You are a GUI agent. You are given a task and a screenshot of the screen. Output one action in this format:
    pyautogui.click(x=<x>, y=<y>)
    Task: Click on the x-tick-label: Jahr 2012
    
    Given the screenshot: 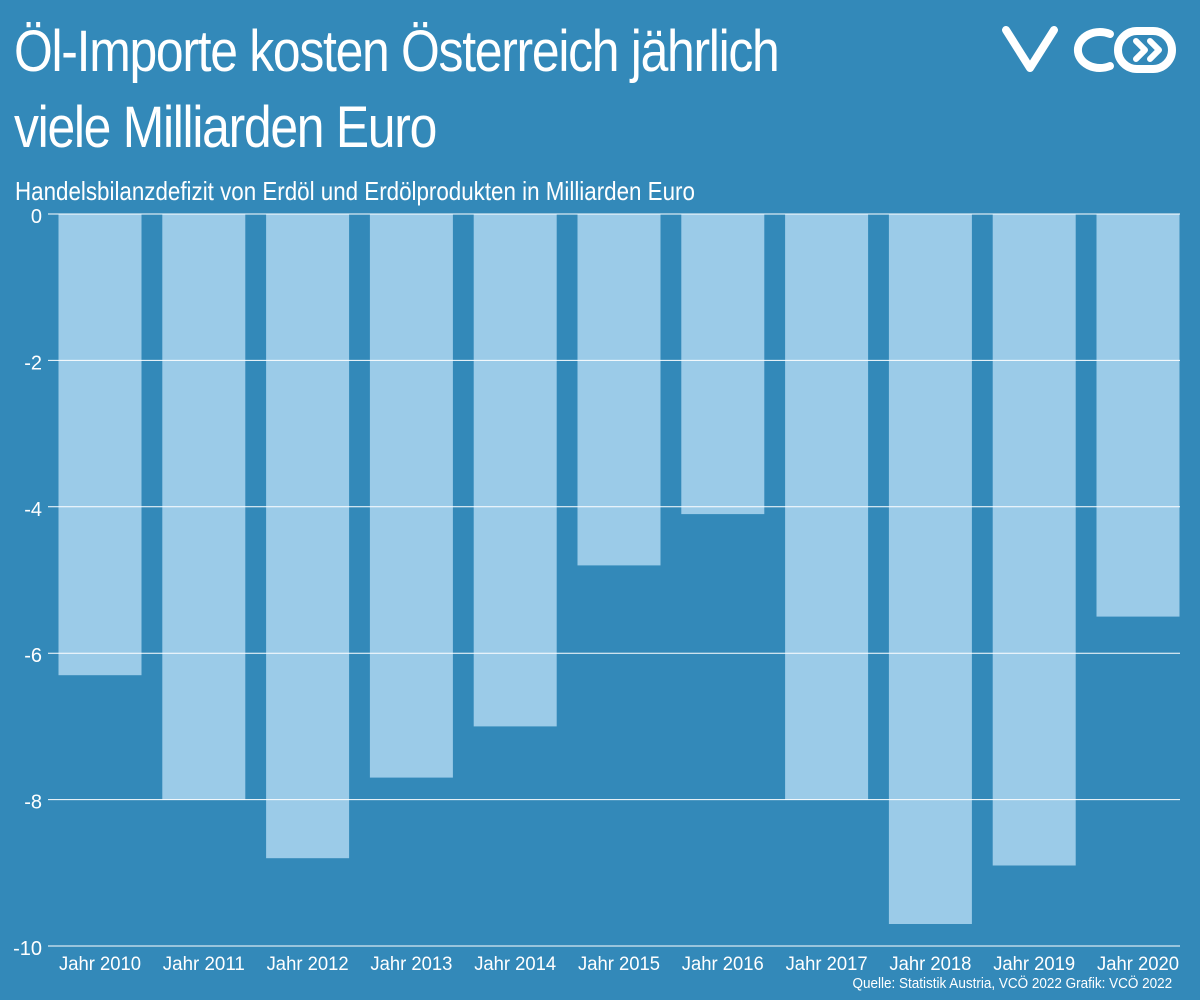 What is the action you would take?
    pyautogui.click(x=308, y=964)
    